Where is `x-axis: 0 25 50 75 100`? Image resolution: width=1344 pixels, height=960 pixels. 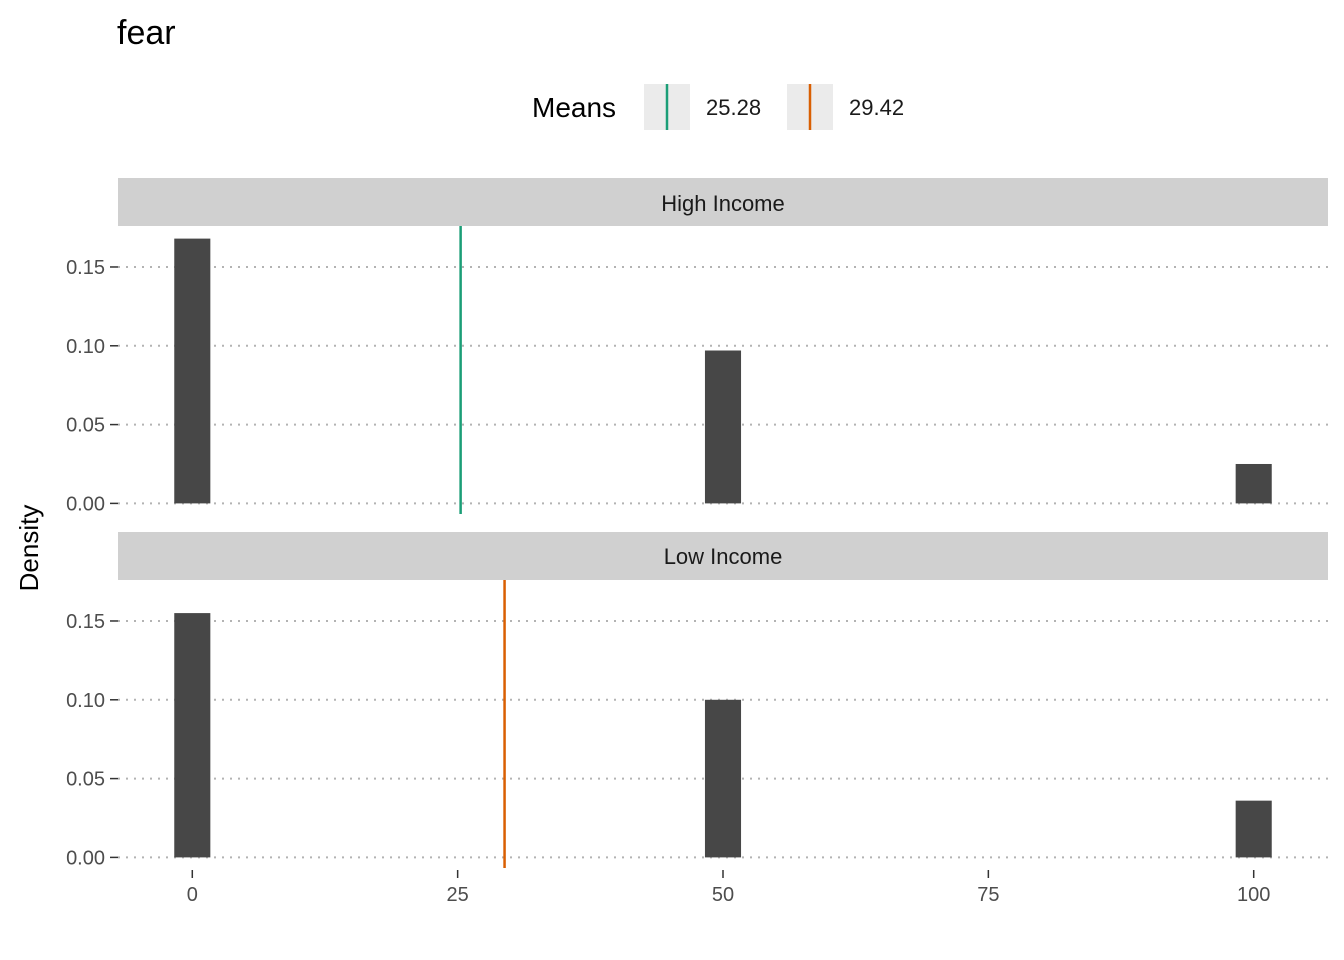 x-axis: 0 25 50 75 100 is located at coordinates (728, 888).